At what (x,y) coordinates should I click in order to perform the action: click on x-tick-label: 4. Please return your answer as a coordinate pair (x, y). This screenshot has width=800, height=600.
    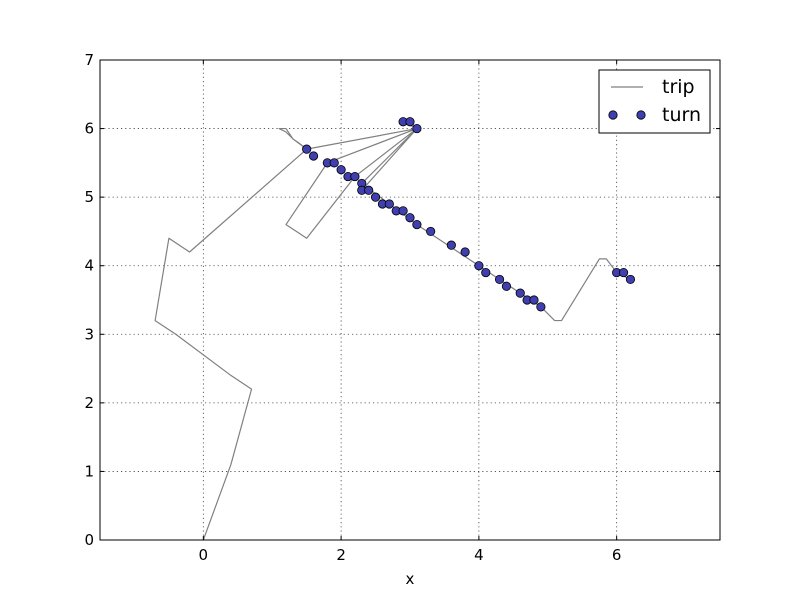
    Looking at the image, I should click on (479, 555).